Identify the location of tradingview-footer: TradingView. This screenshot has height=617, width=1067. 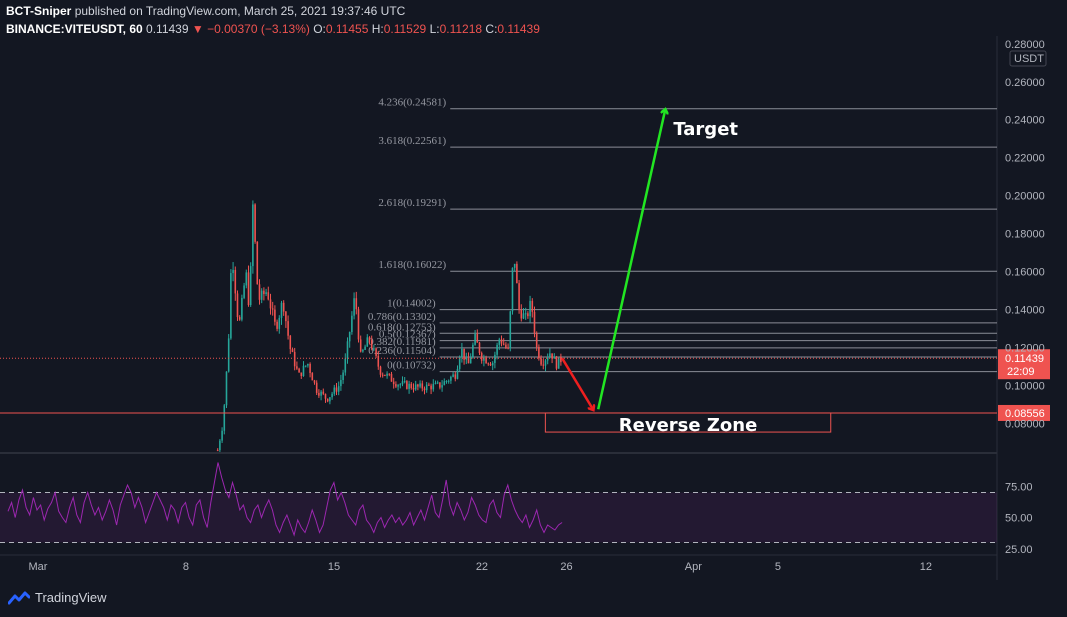
(57, 597).